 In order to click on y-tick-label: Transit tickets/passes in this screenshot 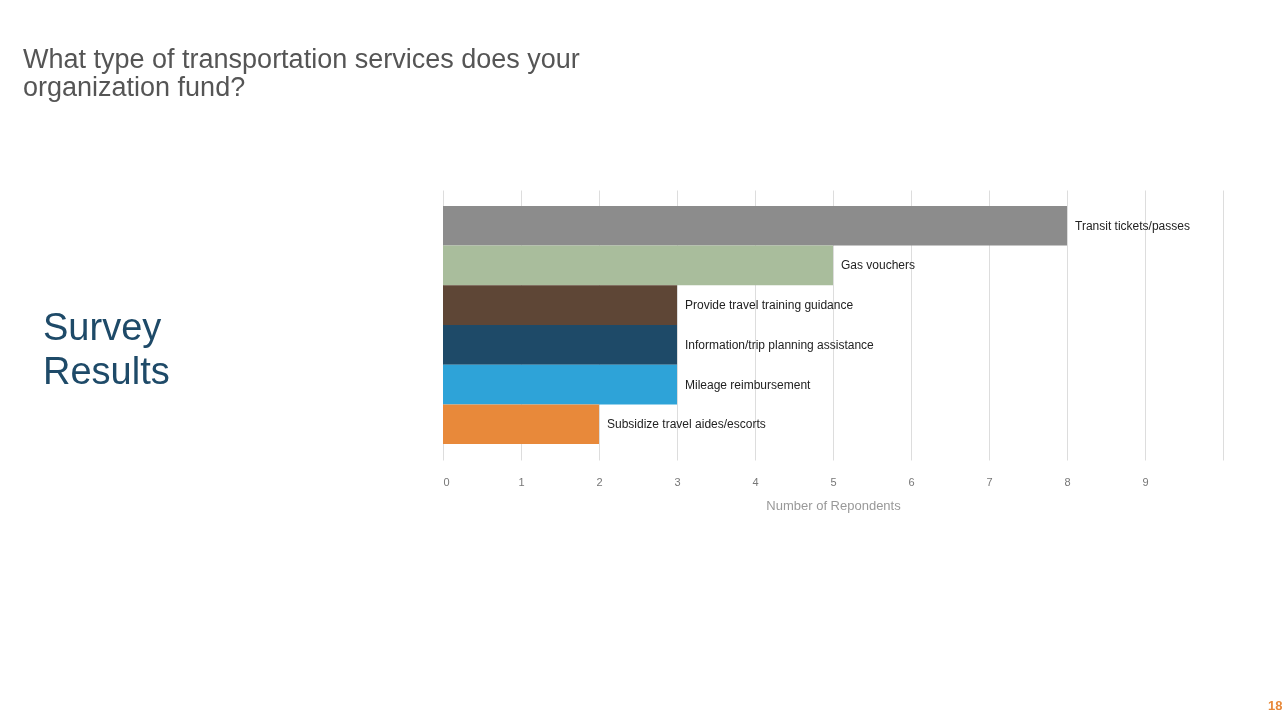, I will do `click(1132, 225)`.